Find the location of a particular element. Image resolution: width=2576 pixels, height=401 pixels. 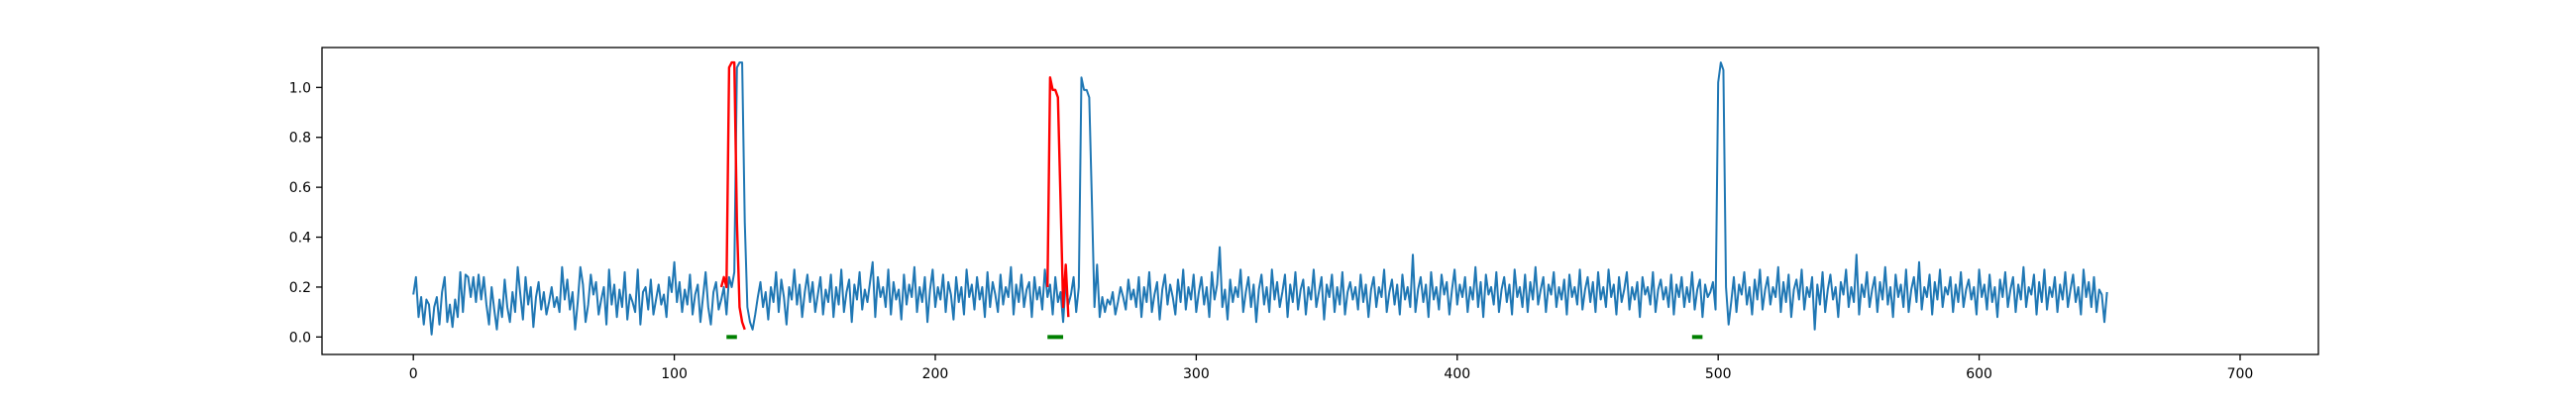

y-axis: 0.0 0.2 0.4 0.6 0.8 1.0 is located at coordinates (306, 213).